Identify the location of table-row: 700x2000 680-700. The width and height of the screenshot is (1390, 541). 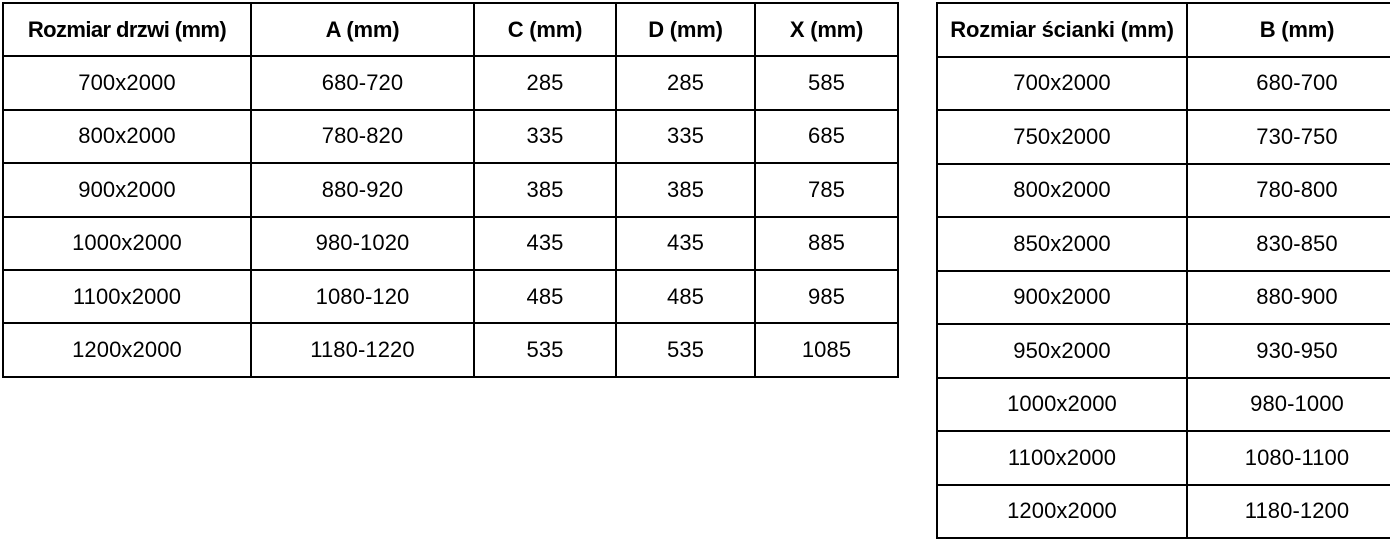
(1163, 83).